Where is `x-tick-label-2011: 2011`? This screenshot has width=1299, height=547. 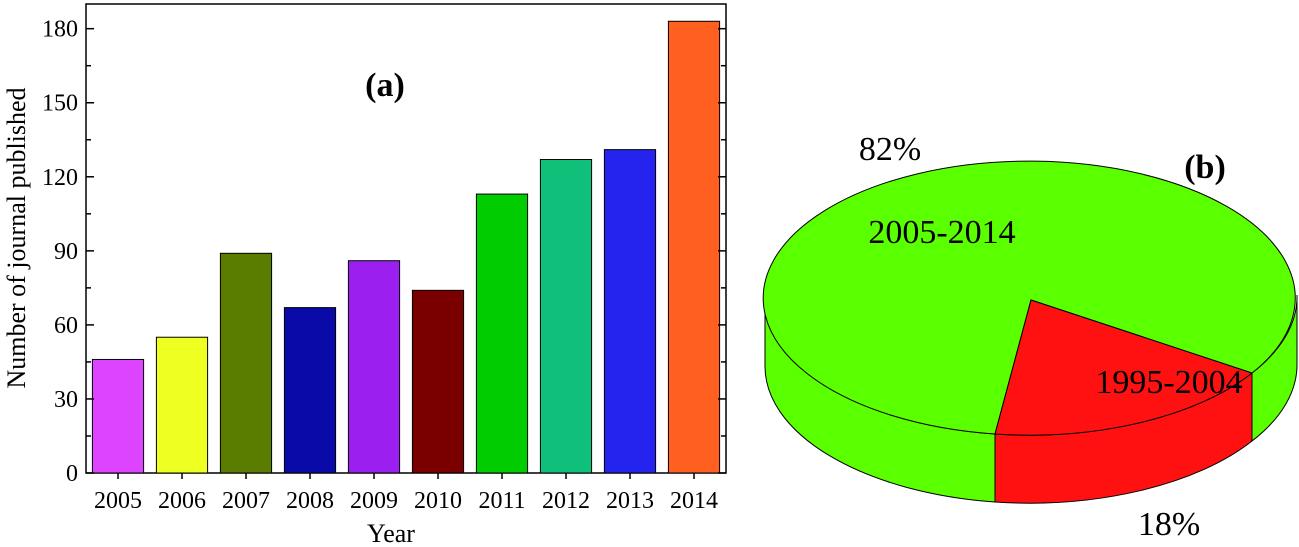
x-tick-label-2011: 2011 is located at coordinates (501, 501).